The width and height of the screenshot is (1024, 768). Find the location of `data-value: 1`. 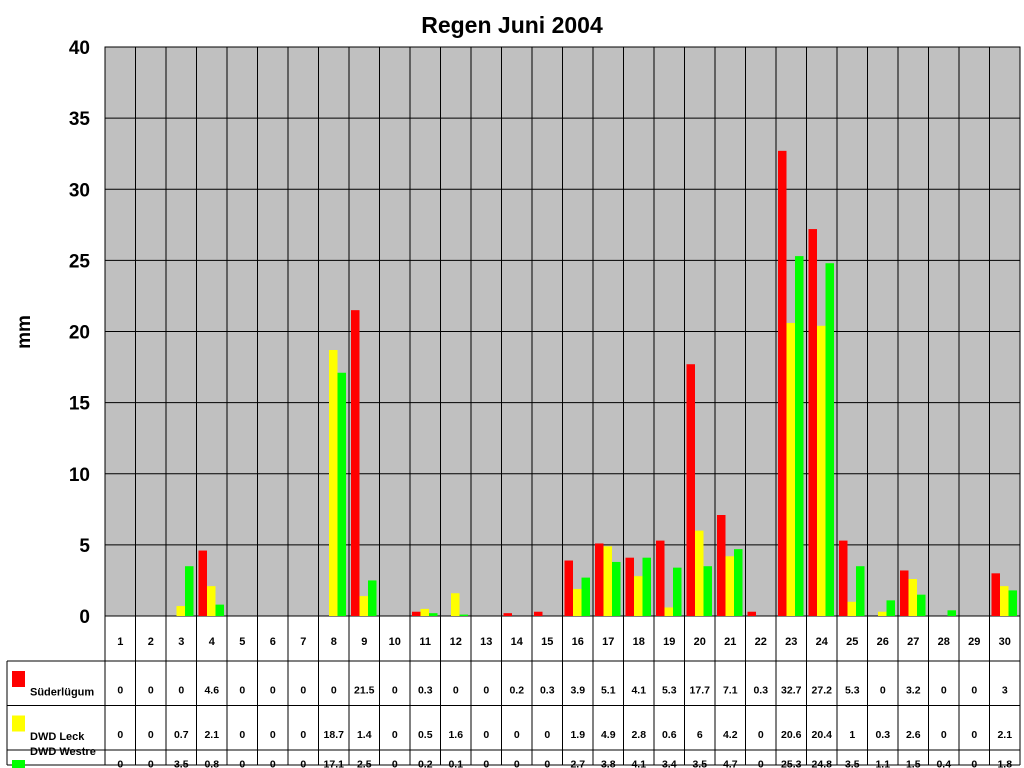

data-value: 1 is located at coordinates (852, 735).